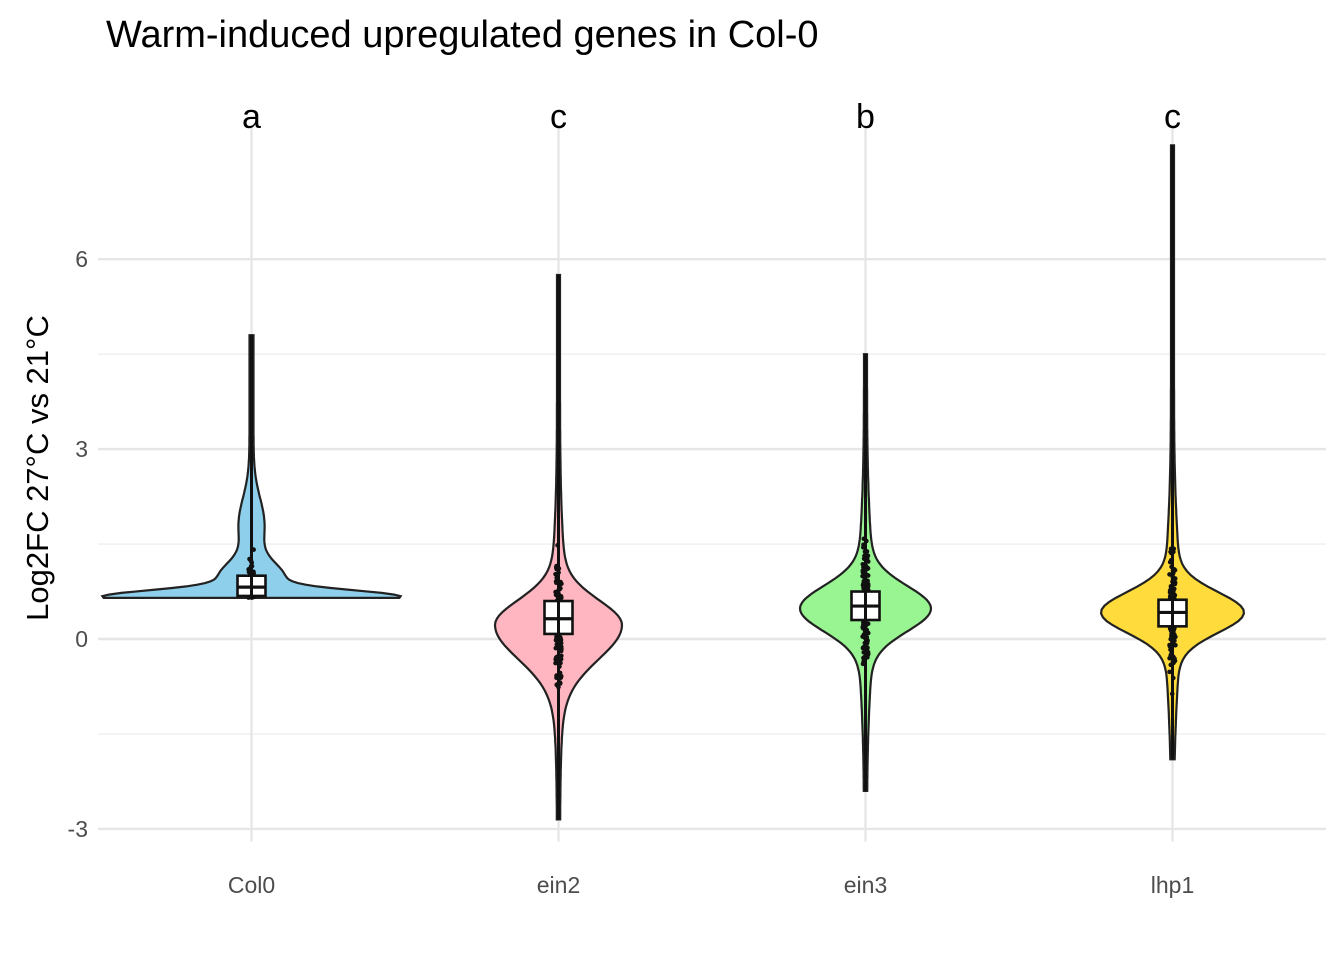 This screenshot has width=1344, height=960. What do you see at coordinates (865, 885) in the screenshot?
I see `x-tick-label: ein3` at bounding box center [865, 885].